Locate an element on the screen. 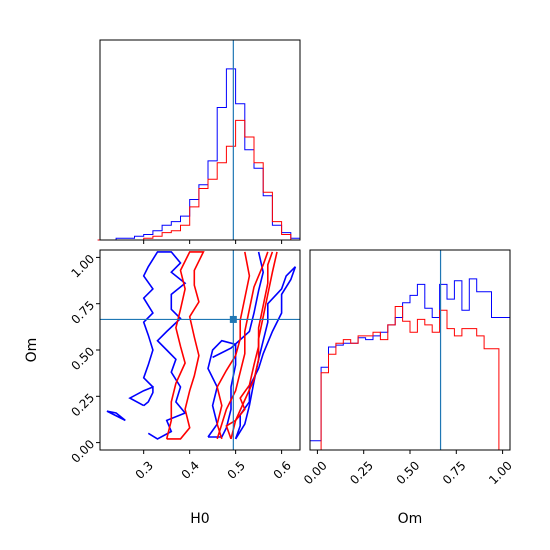 Image resolution: width=550 pixels, height=550 pixels. h0-hist-bars is located at coordinates (198, 140).